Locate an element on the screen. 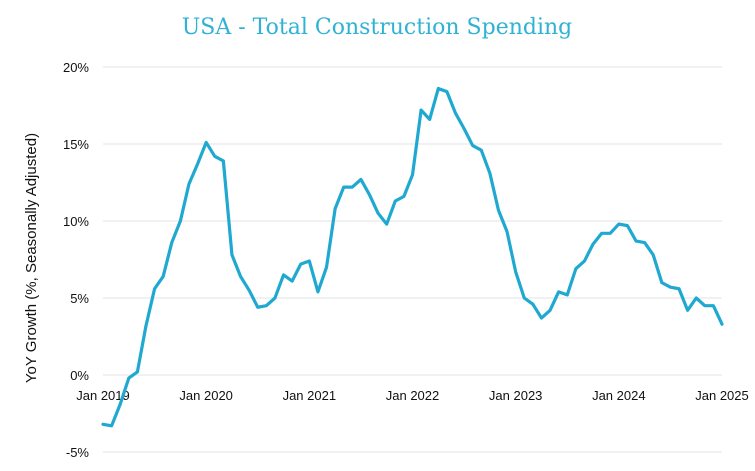 This screenshot has height=471, width=755. x-tick-label: Jan 2022 is located at coordinates (413, 395).